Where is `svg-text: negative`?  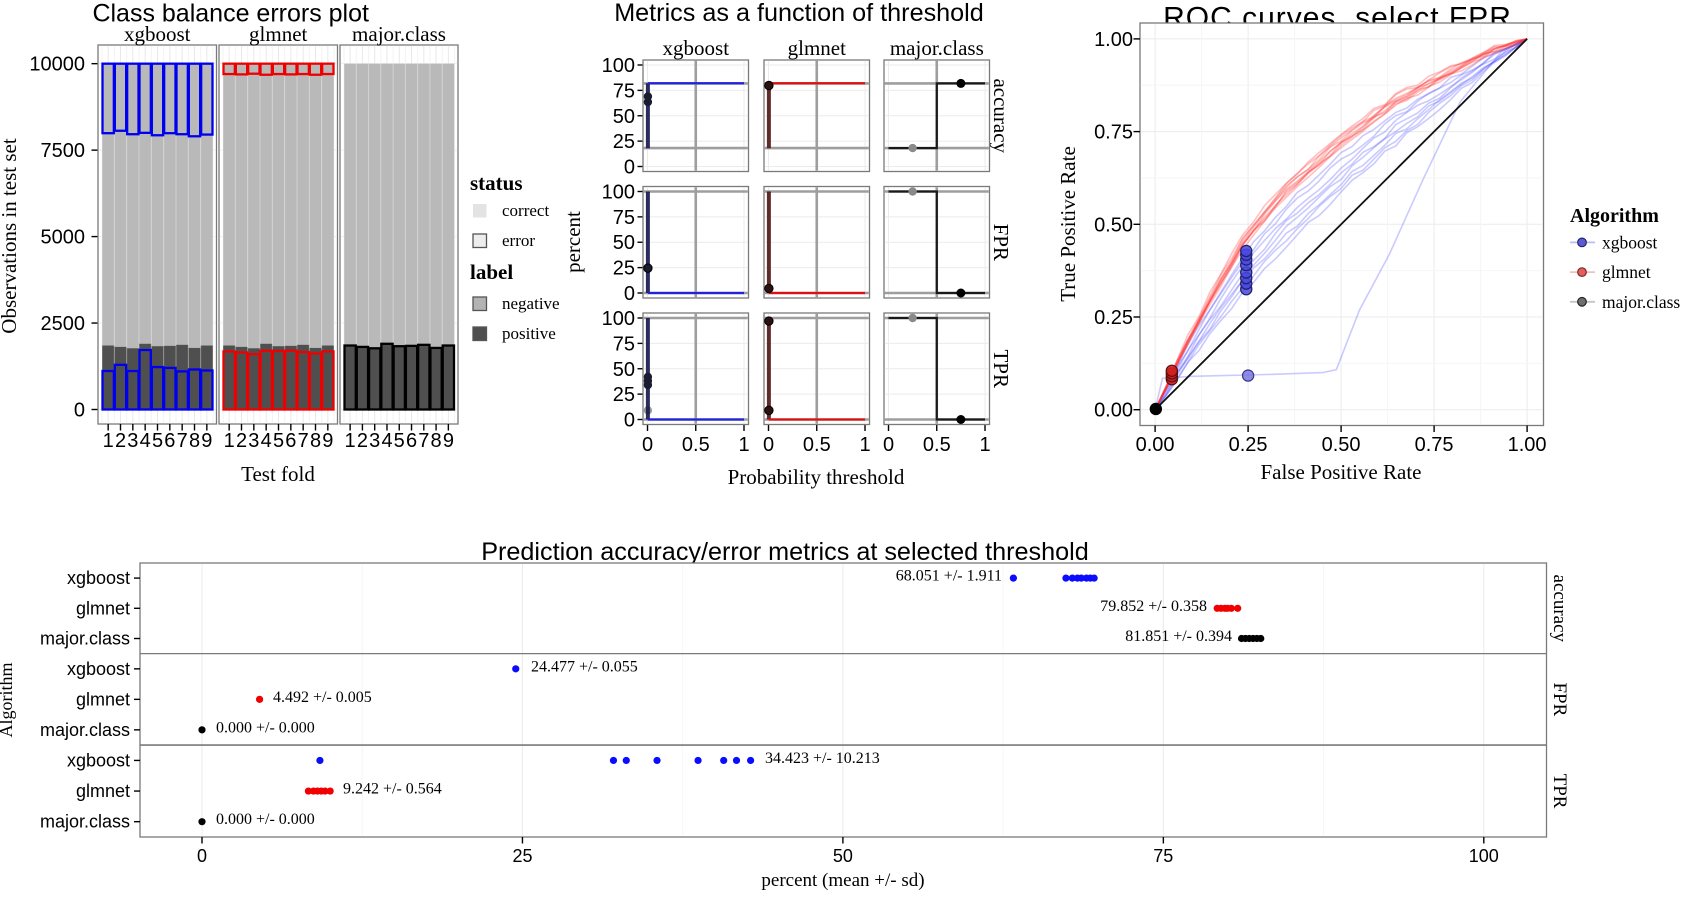 svg-text: negative is located at coordinates (531, 303).